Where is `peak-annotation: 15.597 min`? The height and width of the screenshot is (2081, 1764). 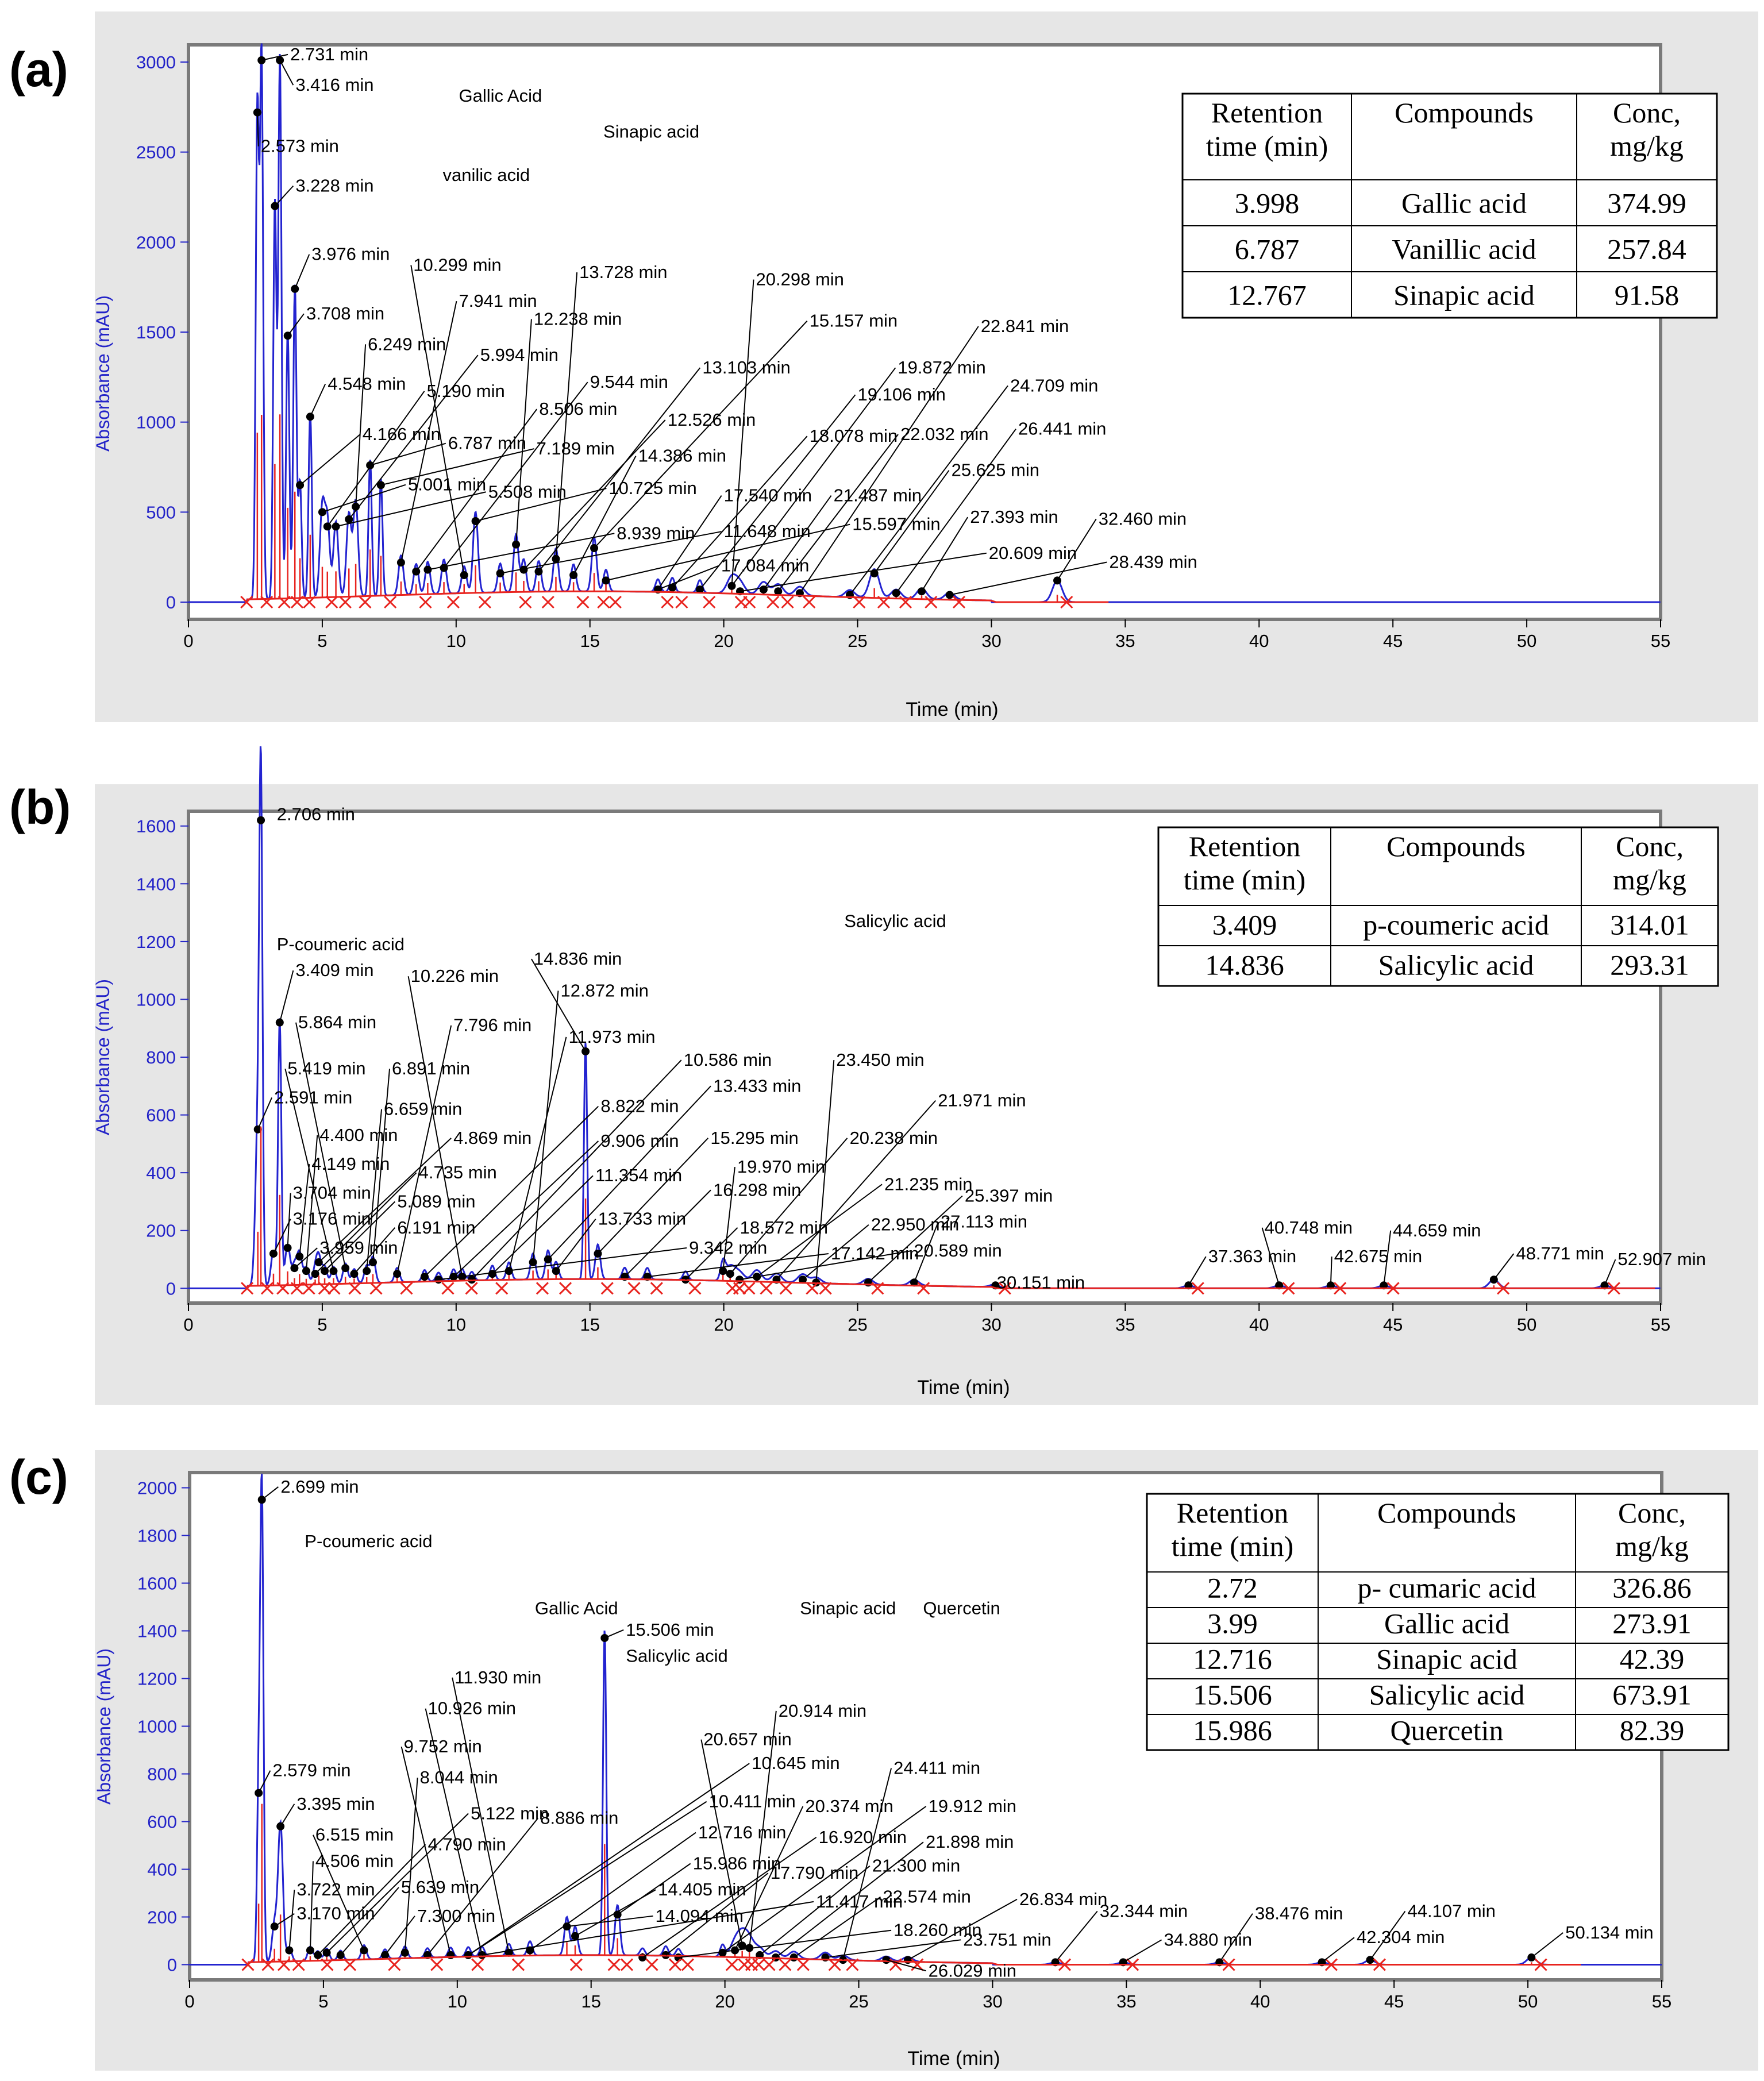 peak-annotation: 15.597 min is located at coordinates (896, 524).